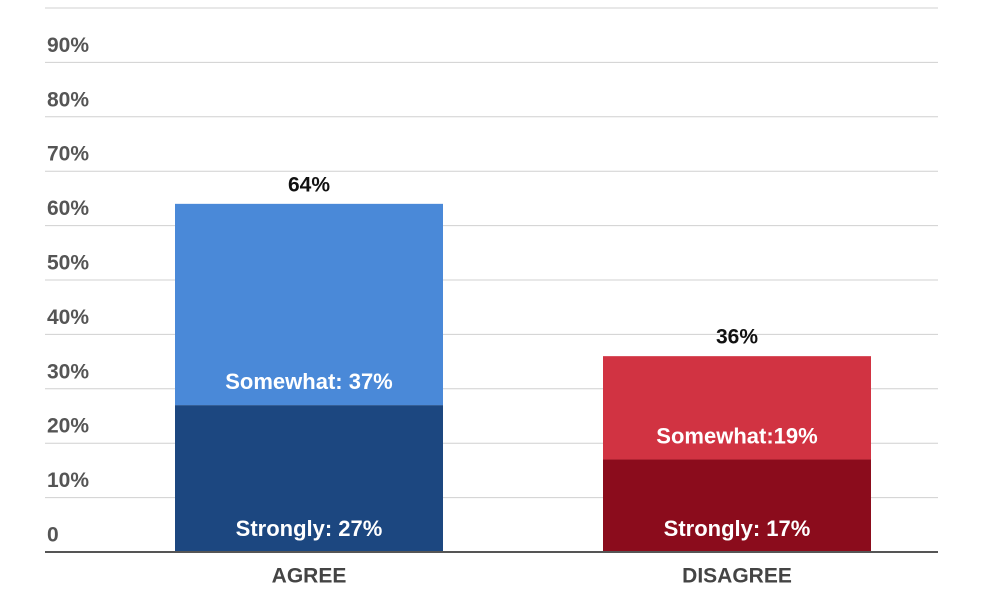 This screenshot has width=1000, height=600. What do you see at coordinates (53, 535) in the screenshot?
I see `y-tick-label: 0` at bounding box center [53, 535].